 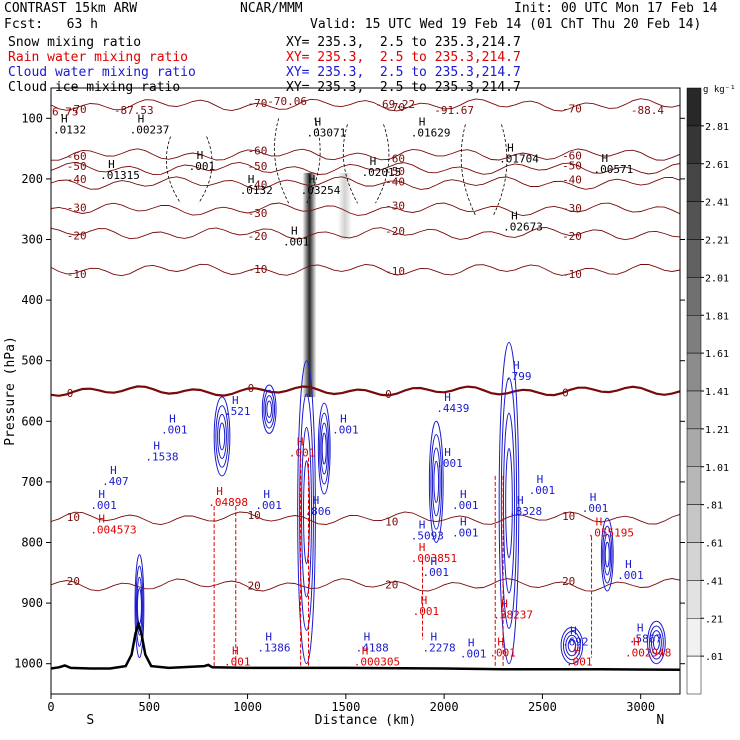 I want to click on extremum-value-label: .003851, so click(x=434, y=558).